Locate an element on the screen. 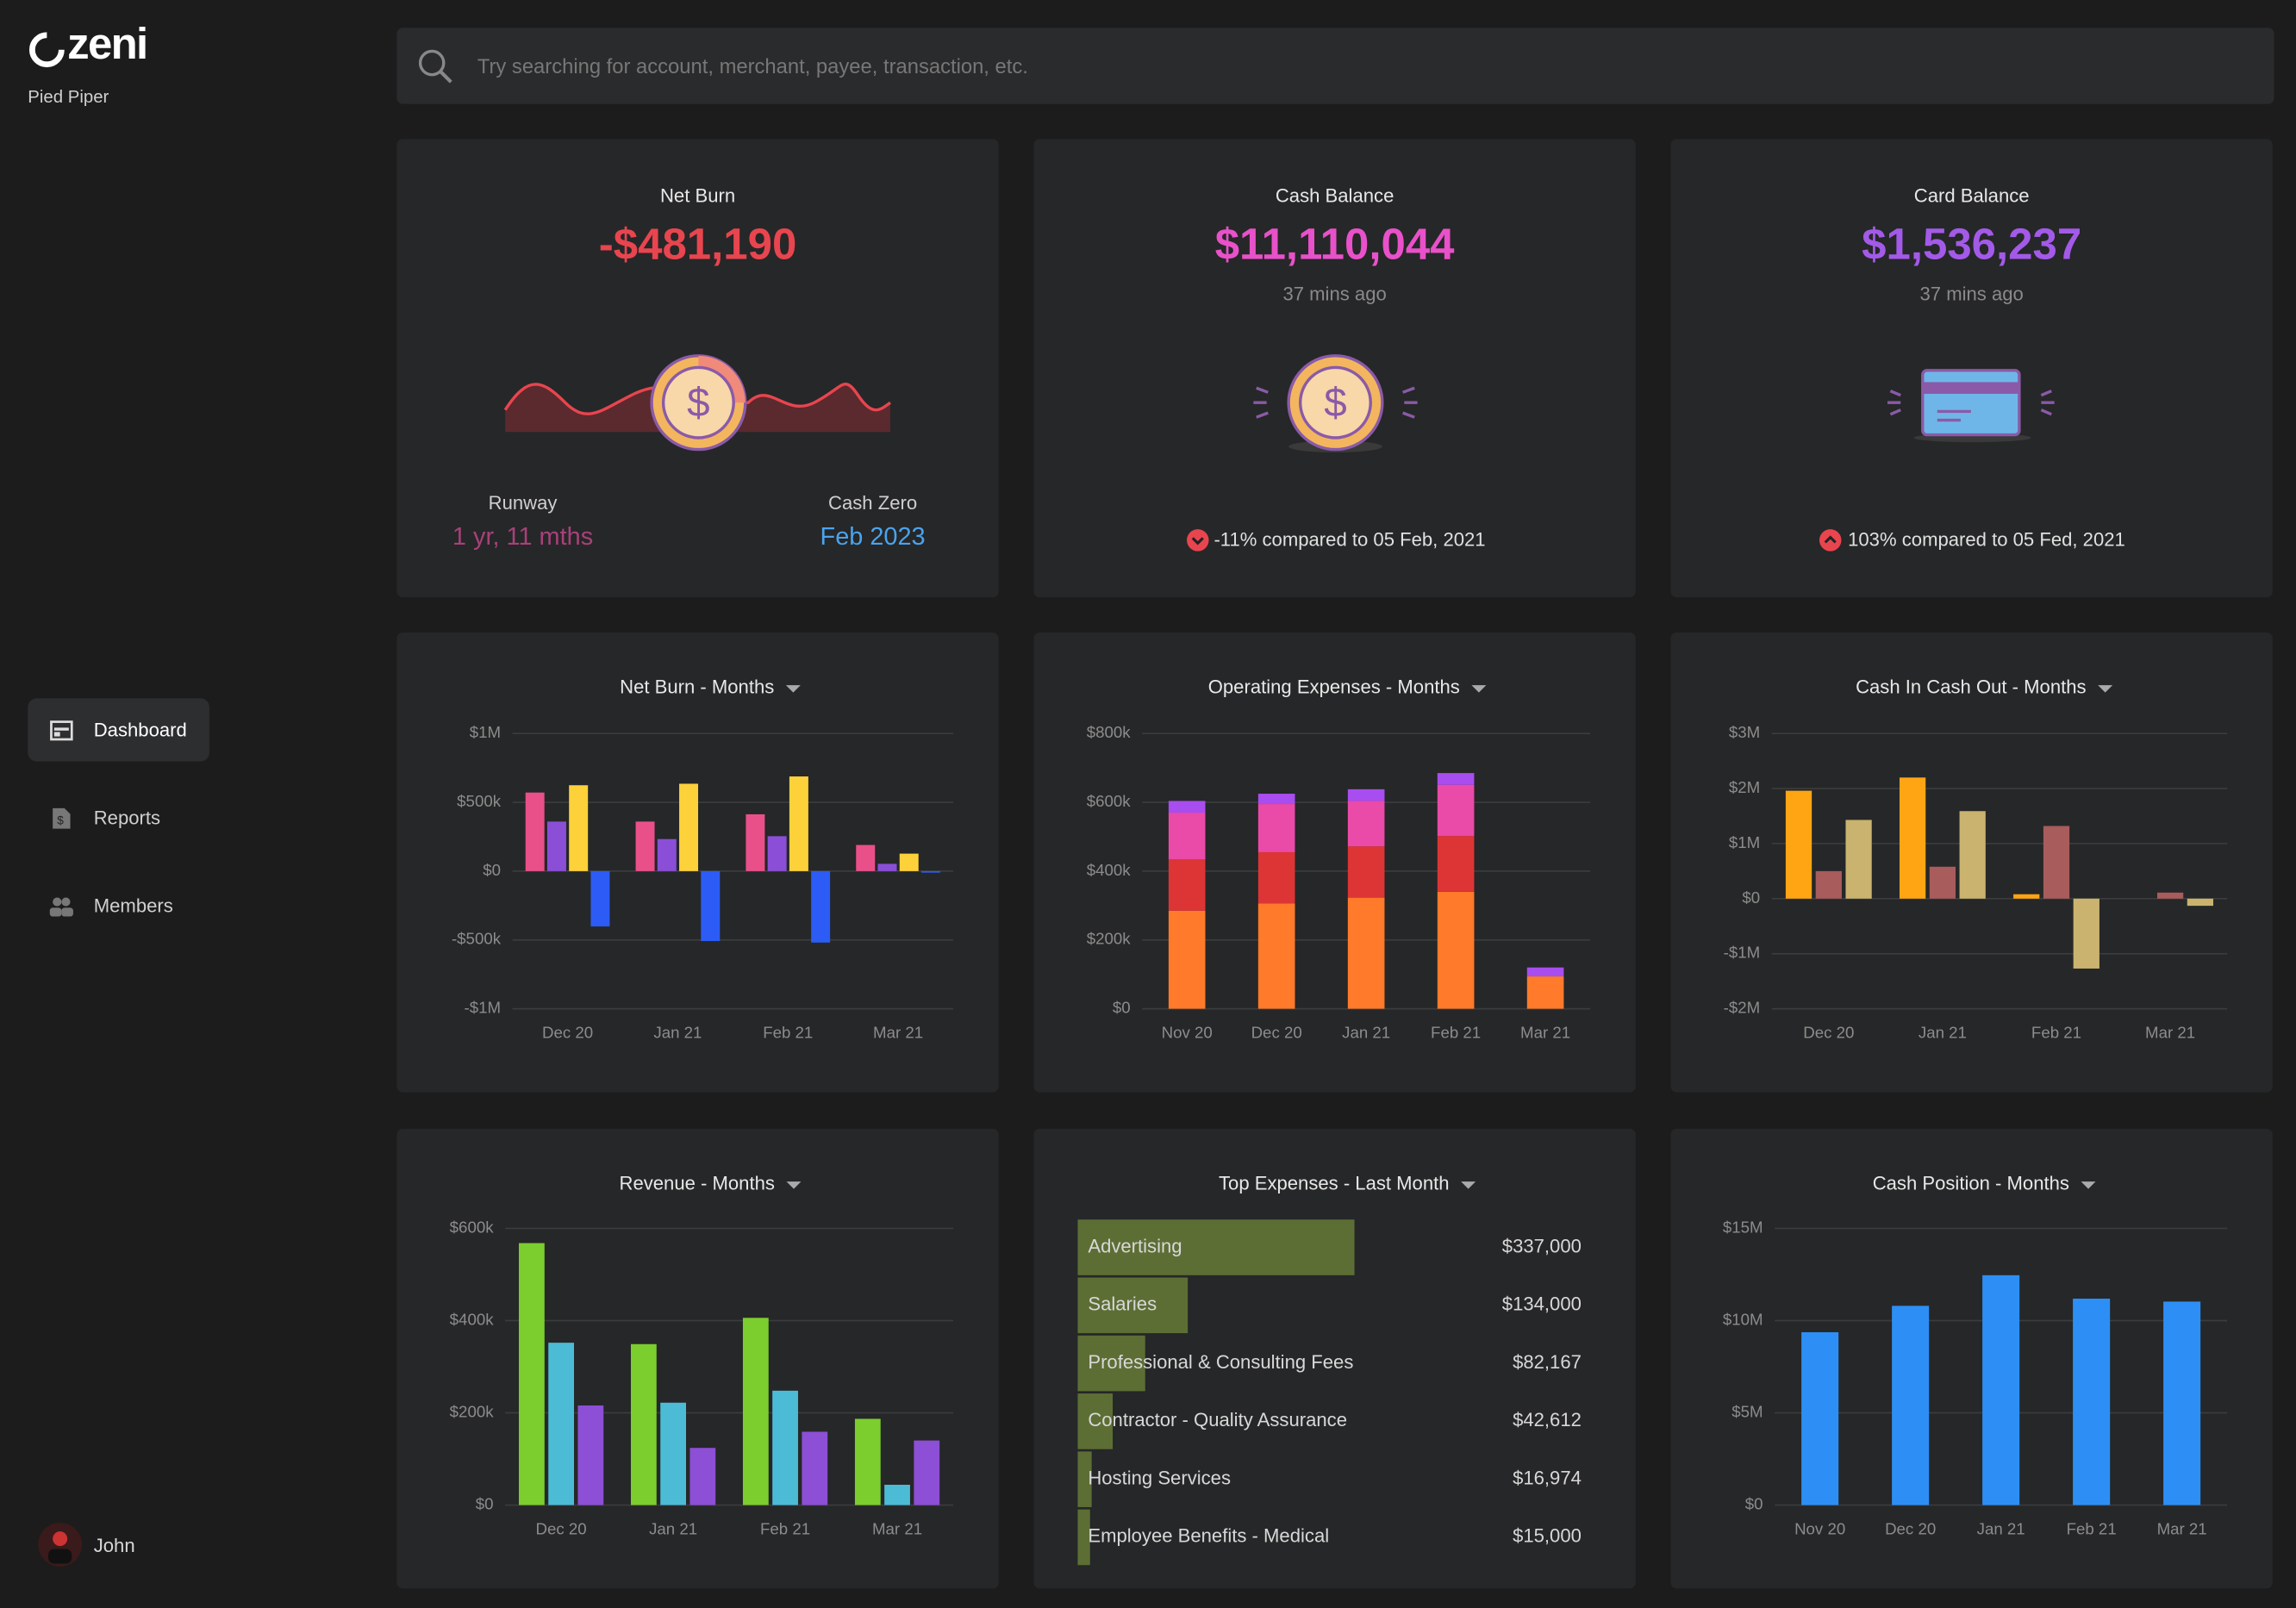 This screenshot has width=2296, height=1608. nav-label: Members is located at coordinates (133, 906).